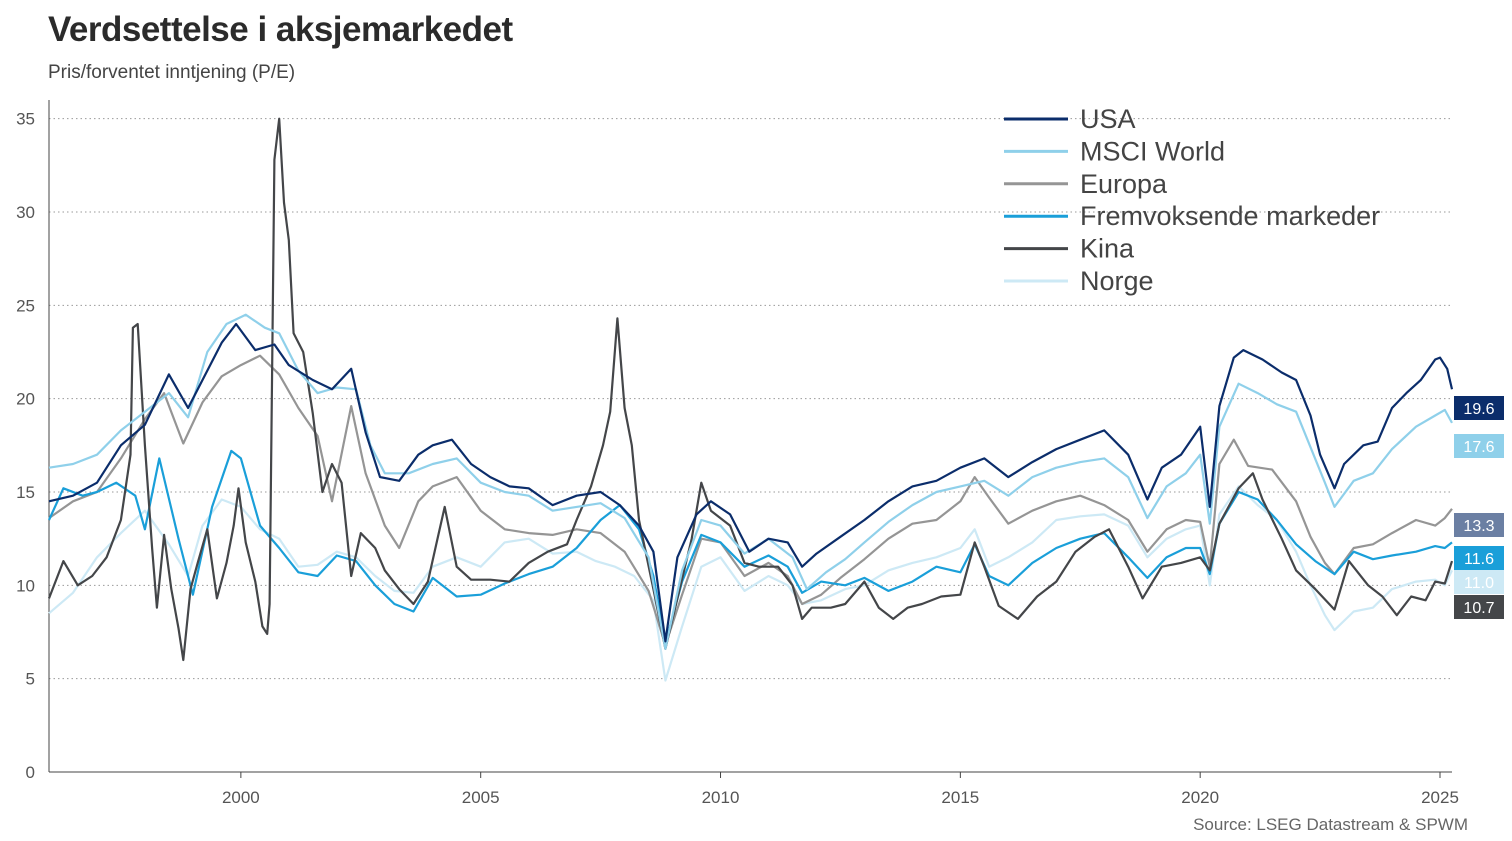 Image resolution: width=1512 pixels, height=841 pixels. Describe the element at coordinates (25, 212) in the screenshot. I see `y-tick-label: 30` at that location.